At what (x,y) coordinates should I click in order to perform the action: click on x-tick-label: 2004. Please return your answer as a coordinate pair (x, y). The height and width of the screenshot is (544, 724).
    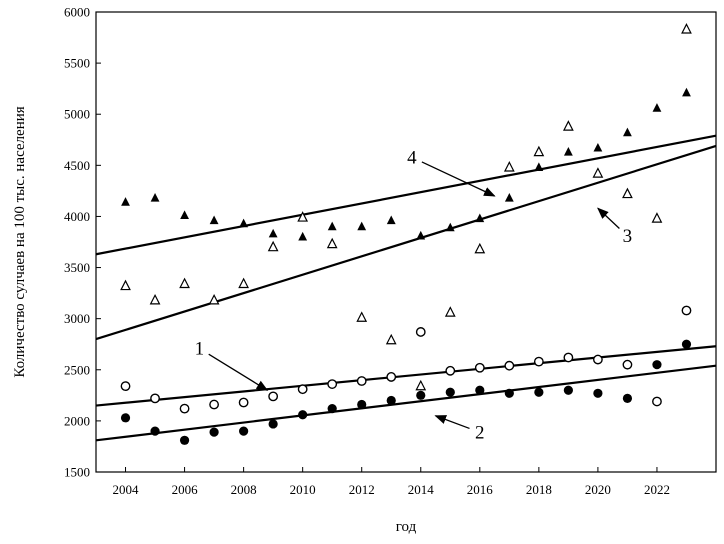
    Looking at the image, I should click on (126, 489).